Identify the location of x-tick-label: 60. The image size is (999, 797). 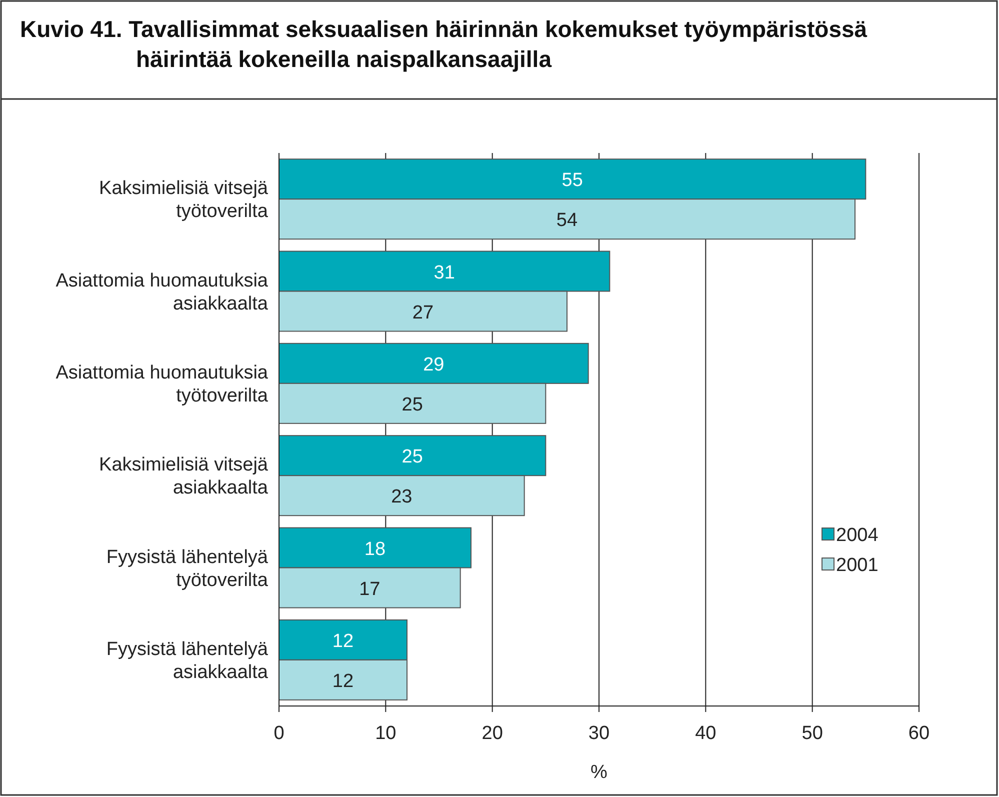
(919, 733).